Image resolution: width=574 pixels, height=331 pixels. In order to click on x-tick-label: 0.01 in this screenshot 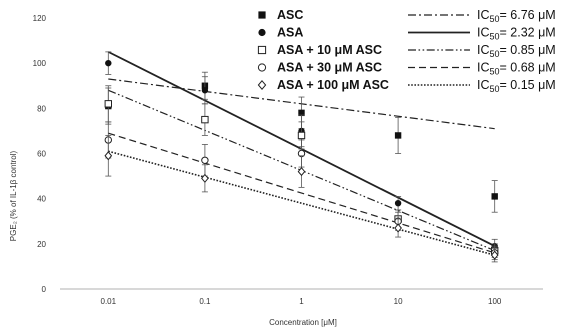, I will do `click(109, 301)`.